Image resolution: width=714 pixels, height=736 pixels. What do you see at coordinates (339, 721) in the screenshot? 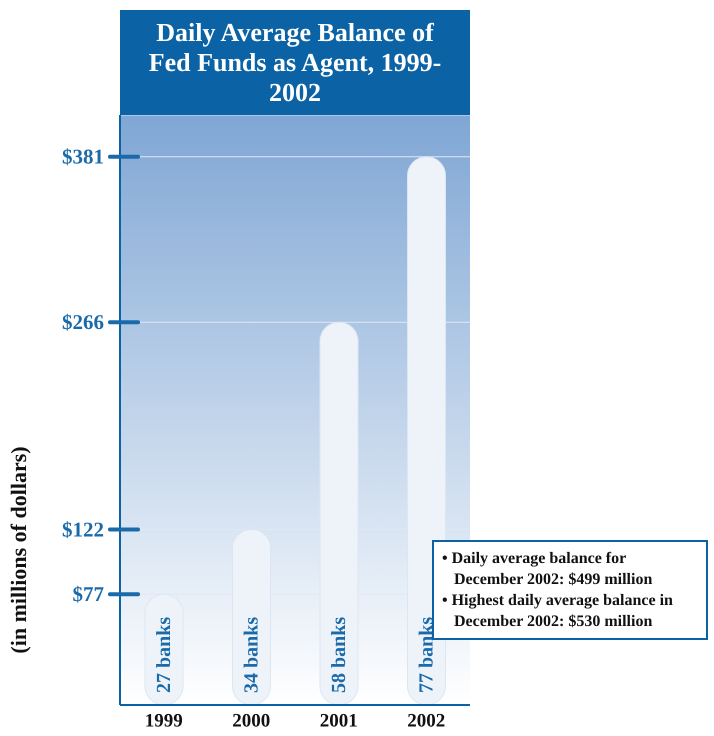
I see `x-tick-label: 2001` at bounding box center [339, 721].